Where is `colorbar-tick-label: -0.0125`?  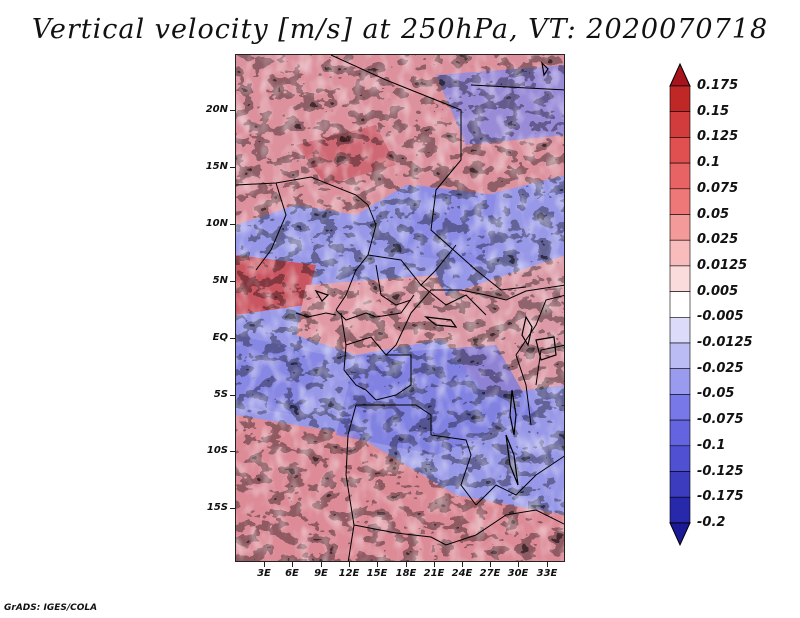
colorbar-tick-label: -0.0125 is located at coordinates (725, 342).